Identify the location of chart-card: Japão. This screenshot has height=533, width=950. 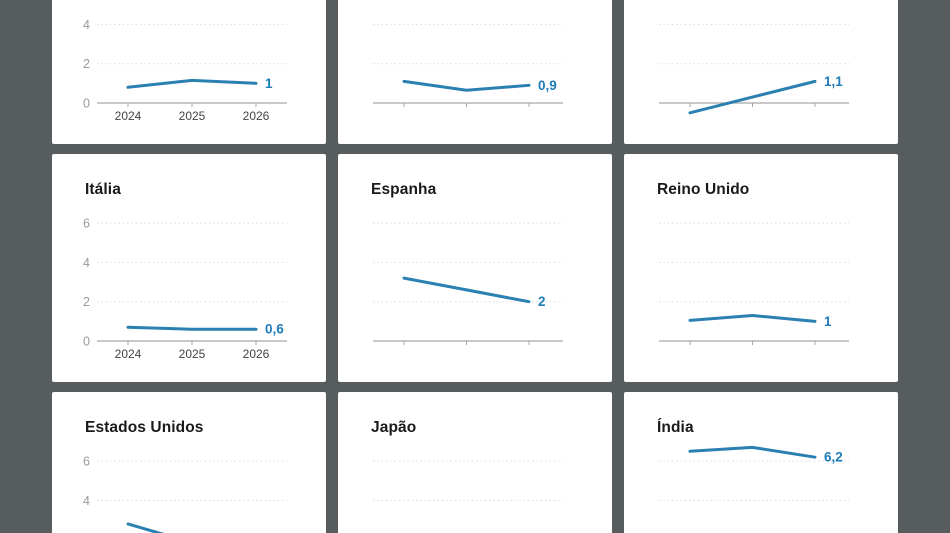
(475, 462).